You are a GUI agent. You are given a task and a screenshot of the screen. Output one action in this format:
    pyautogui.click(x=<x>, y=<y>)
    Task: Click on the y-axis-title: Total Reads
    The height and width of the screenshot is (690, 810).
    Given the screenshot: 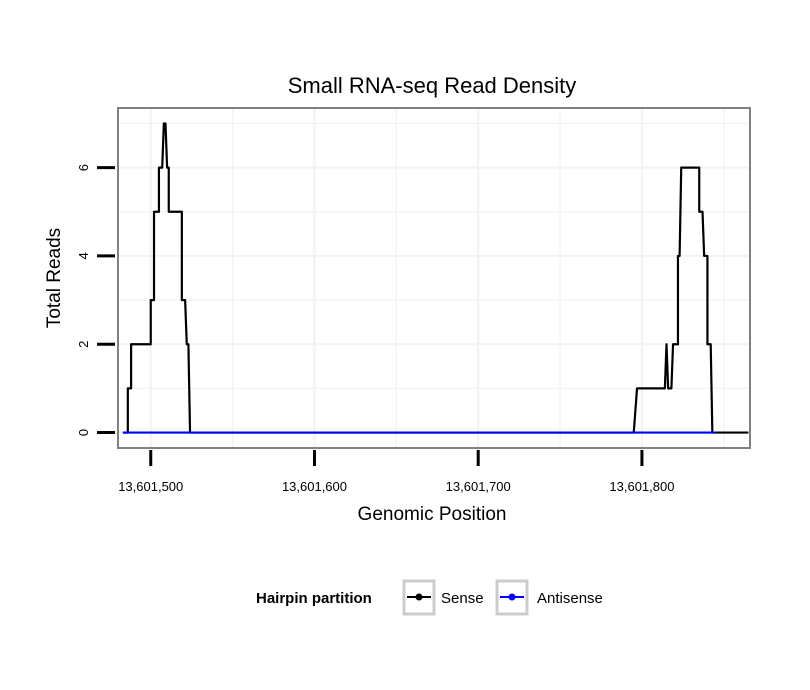 What is the action you would take?
    pyautogui.click(x=54, y=278)
    